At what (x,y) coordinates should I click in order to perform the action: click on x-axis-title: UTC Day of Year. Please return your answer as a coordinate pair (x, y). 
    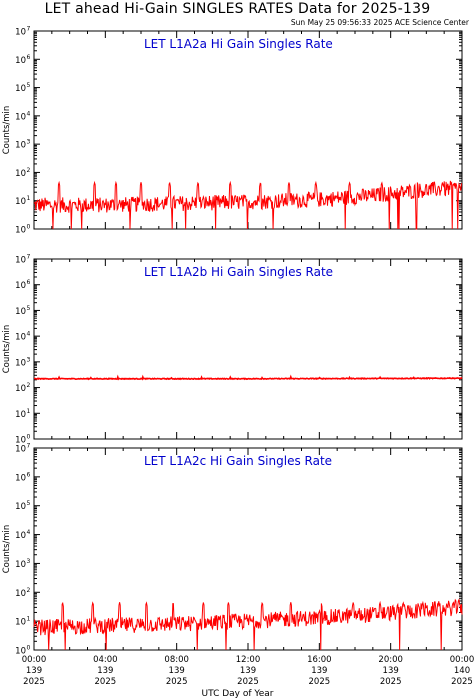
    Looking at the image, I should click on (237, 694).